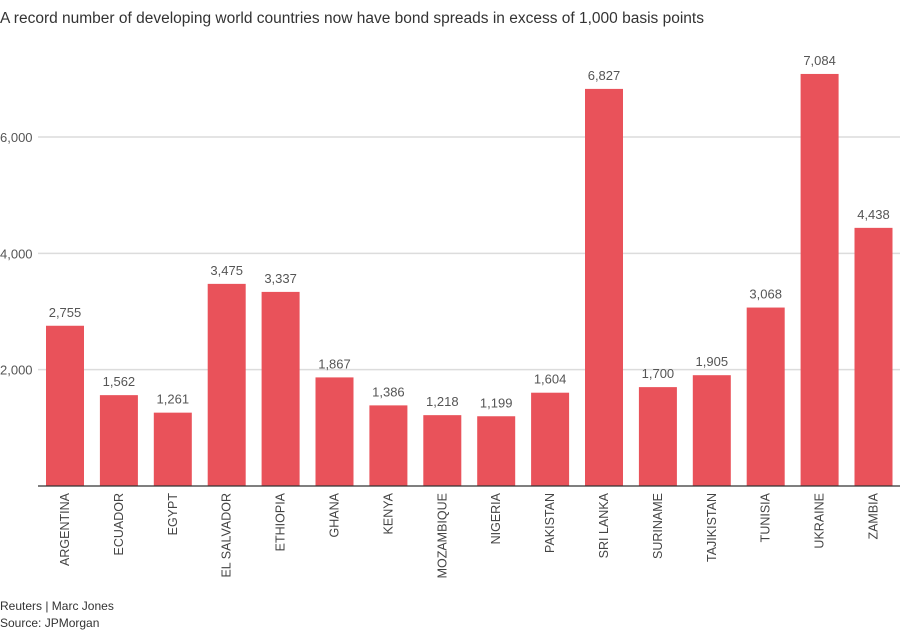 The height and width of the screenshot is (634, 900). Describe the element at coordinates (442, 401) in the screenshot. I see `data-label: 1,218` at that location.